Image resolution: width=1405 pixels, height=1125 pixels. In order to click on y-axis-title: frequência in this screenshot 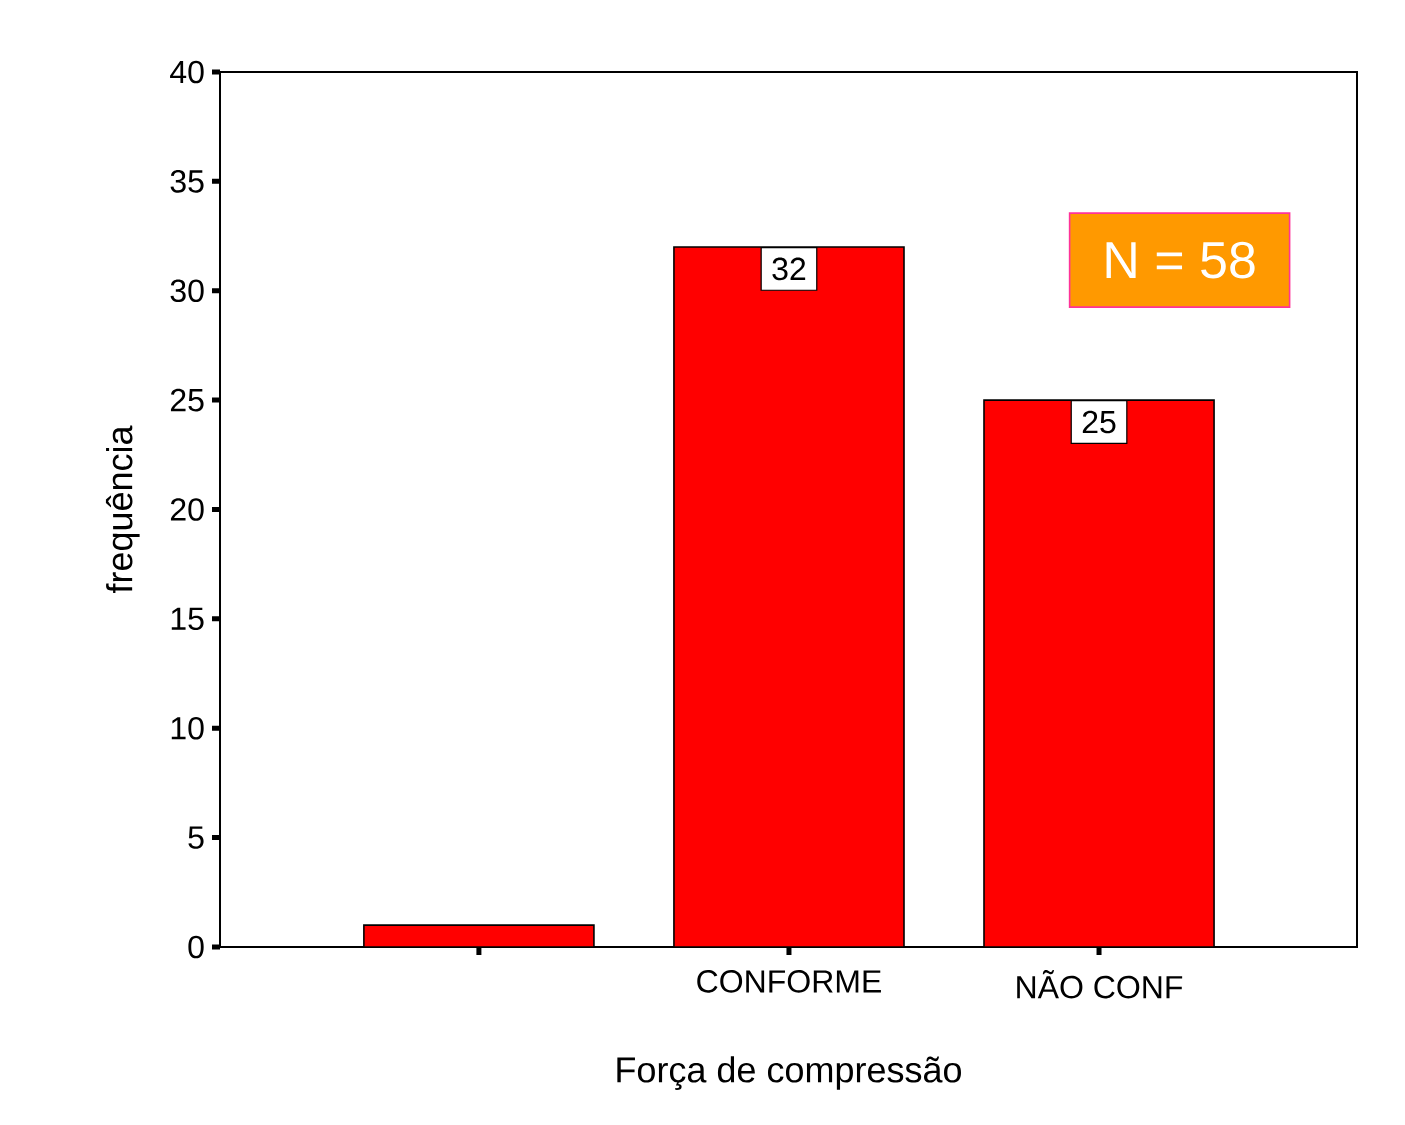, I will do `click(122, 509)`.